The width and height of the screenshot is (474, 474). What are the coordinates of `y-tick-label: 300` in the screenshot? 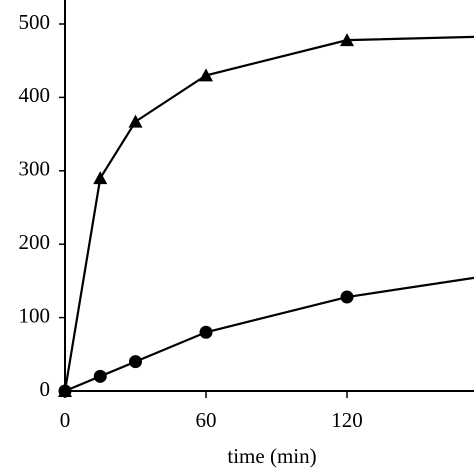 It's located at (35, 169).